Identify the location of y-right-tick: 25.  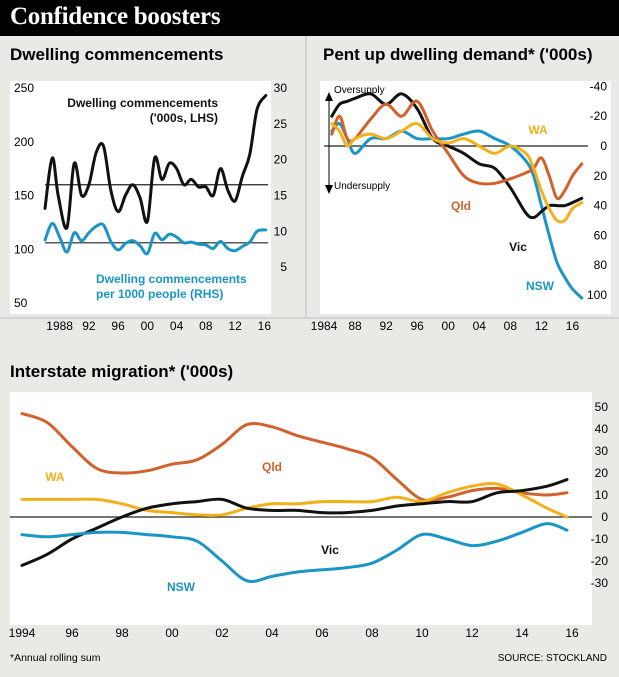
(281, 124).